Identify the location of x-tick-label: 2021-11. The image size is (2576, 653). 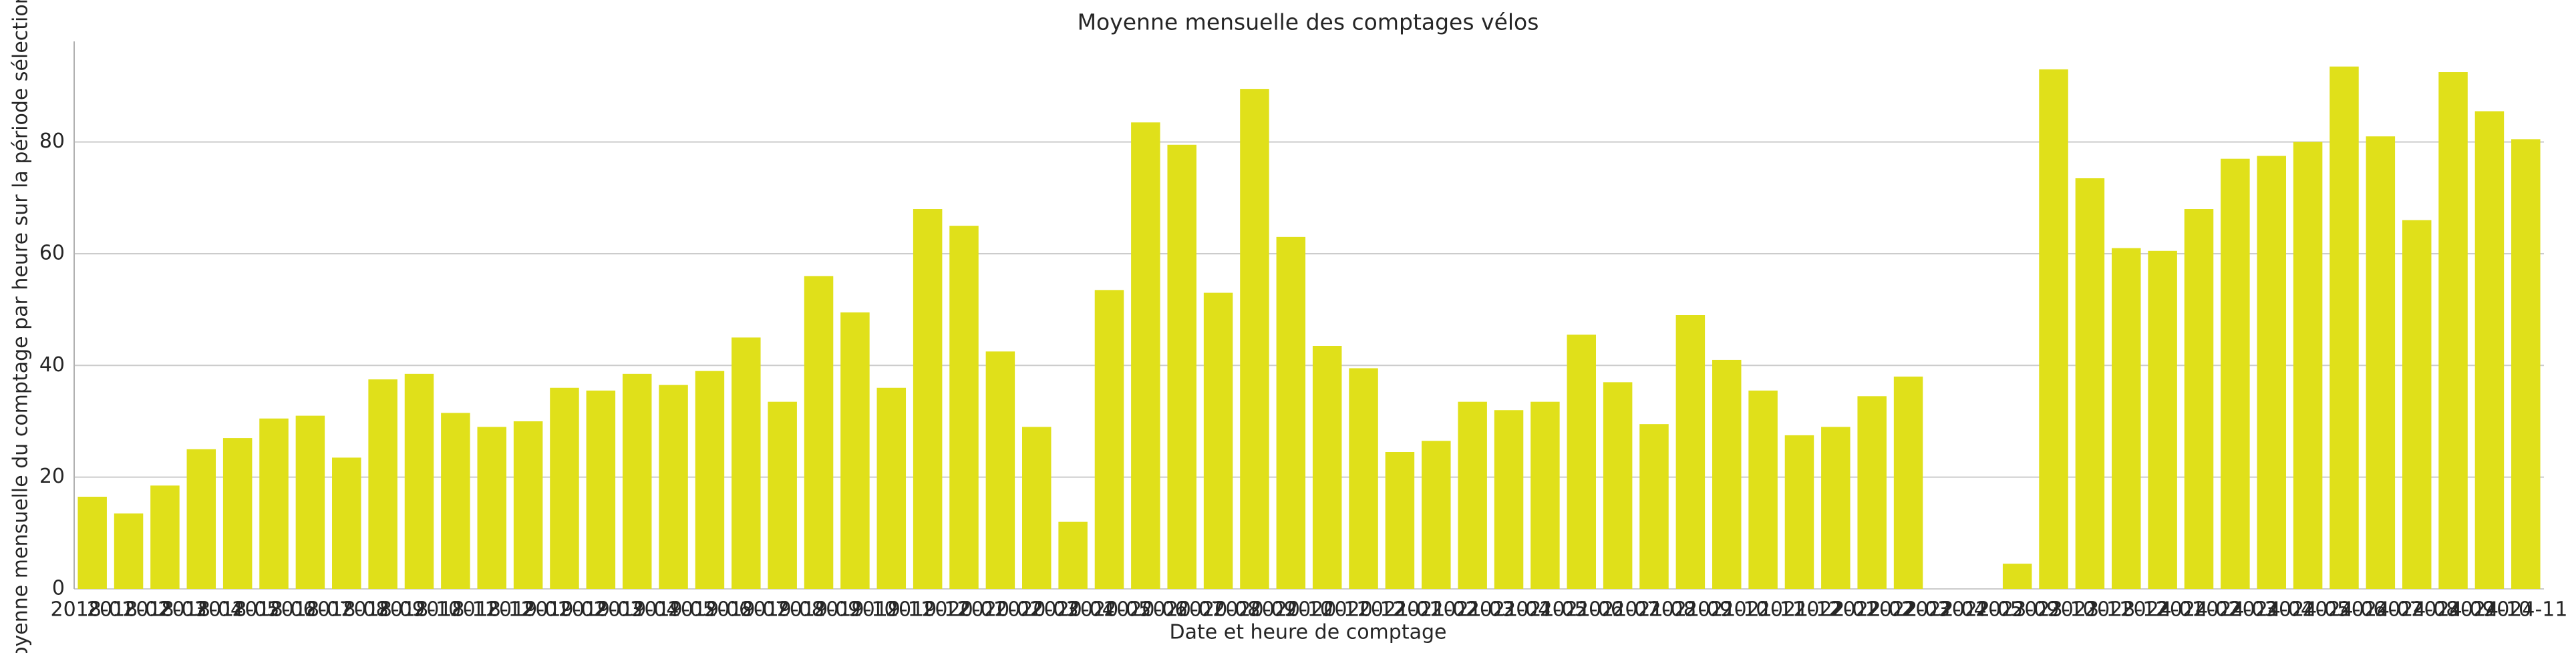
(1762, 610).